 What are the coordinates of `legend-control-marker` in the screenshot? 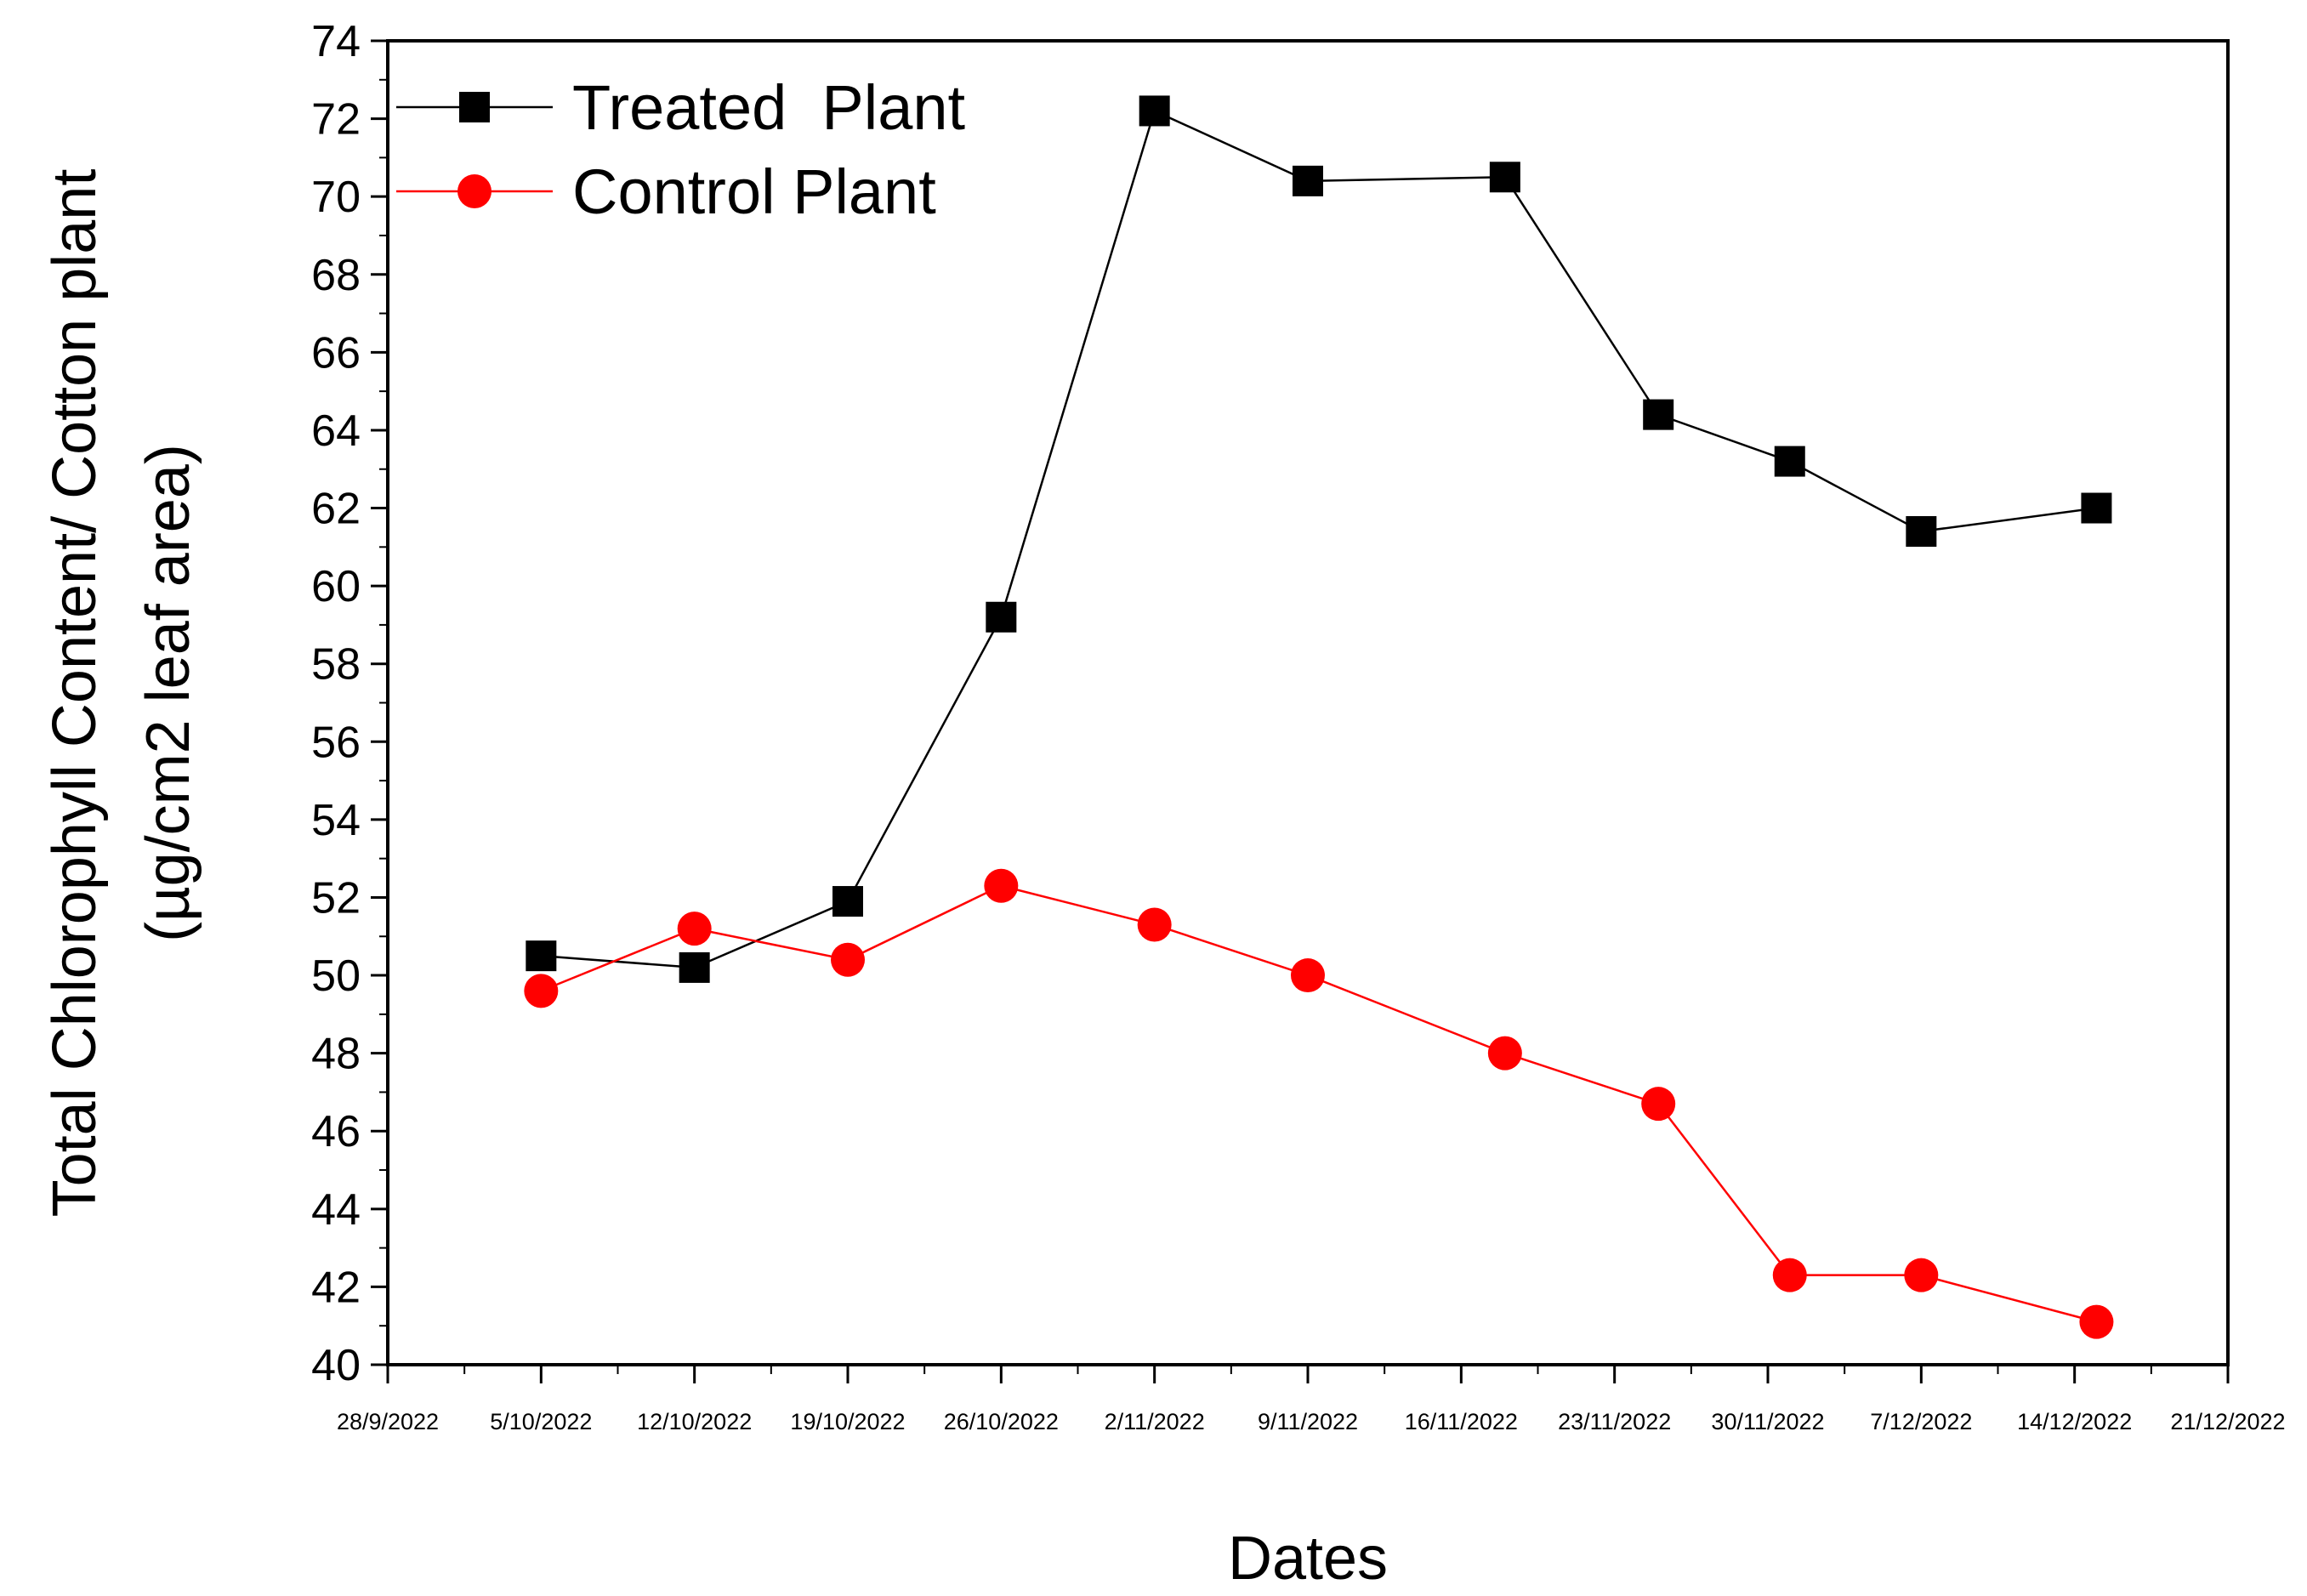 It's located at (475, 191).